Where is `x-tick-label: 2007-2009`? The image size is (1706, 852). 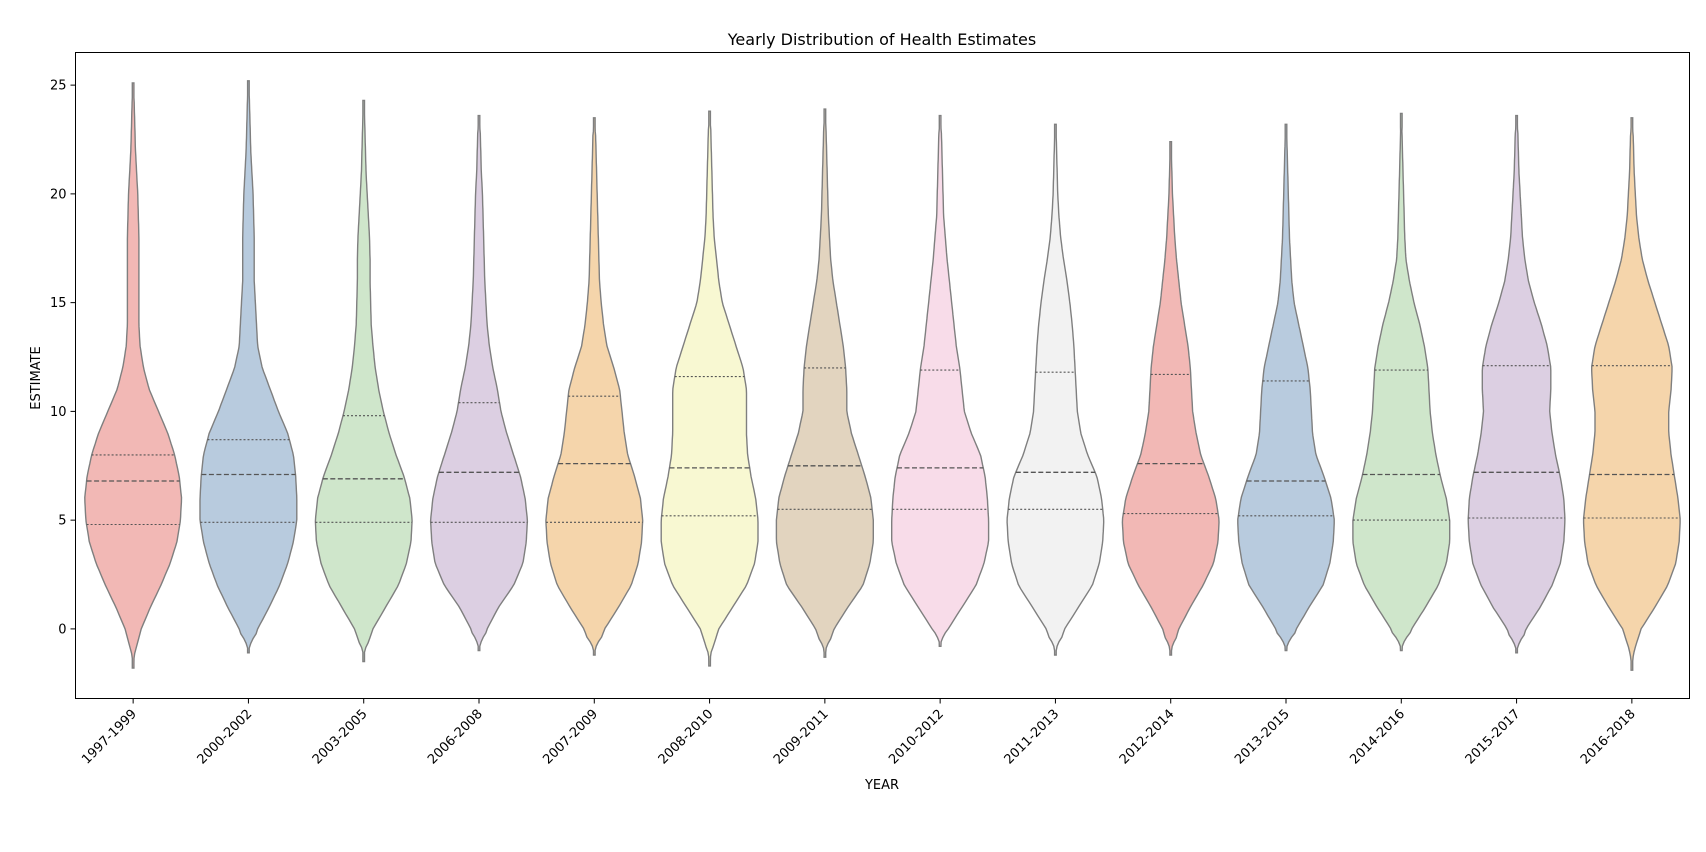
x-tick-label: 2007-2009 is located at coordinates (570, 737).